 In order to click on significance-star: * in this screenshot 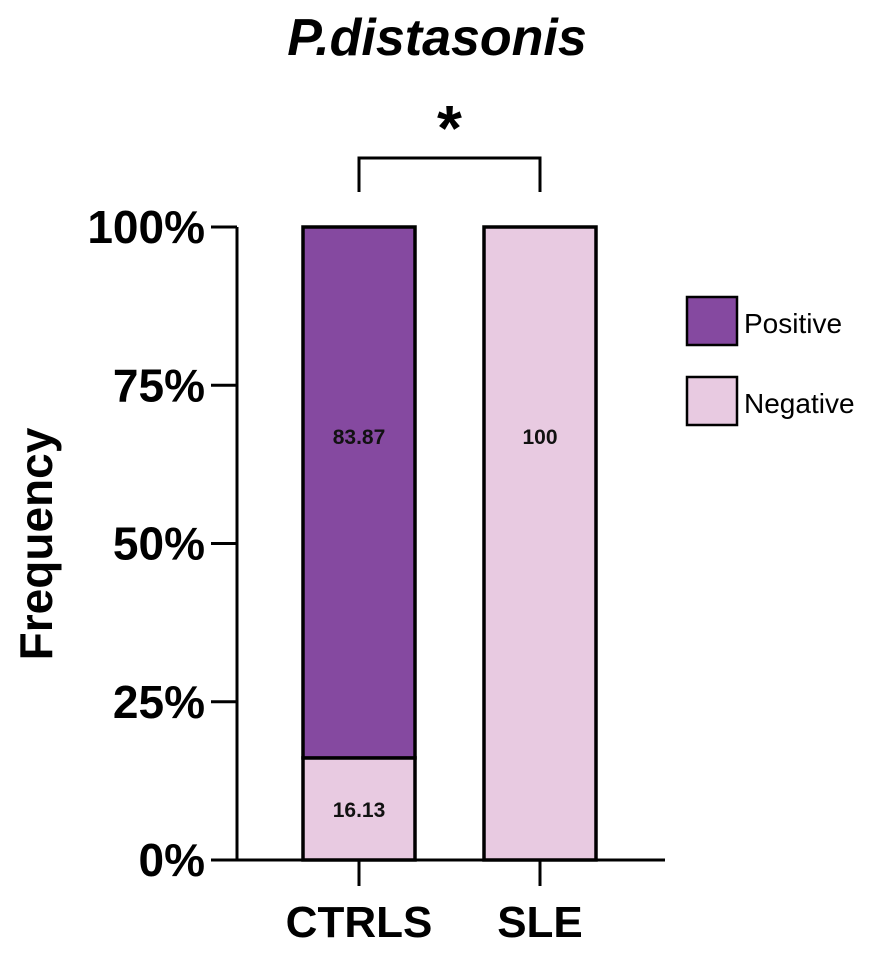, I will do `click(449, 128)`.